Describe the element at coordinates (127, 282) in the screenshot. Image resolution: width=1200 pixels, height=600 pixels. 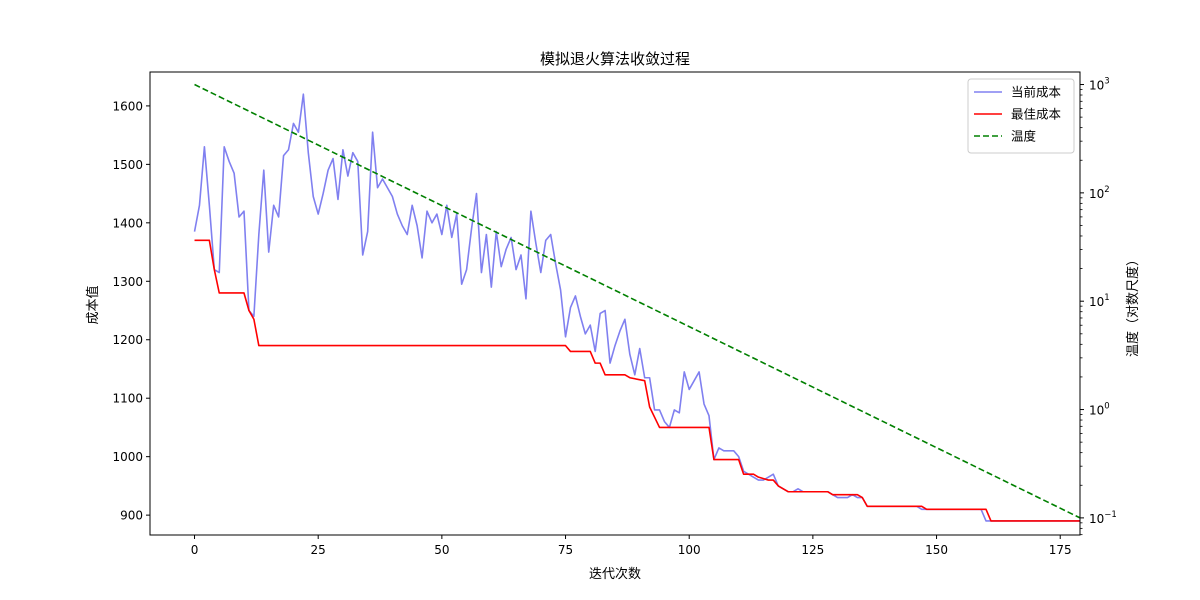
I see `y-tick-label: 1300` at that location.